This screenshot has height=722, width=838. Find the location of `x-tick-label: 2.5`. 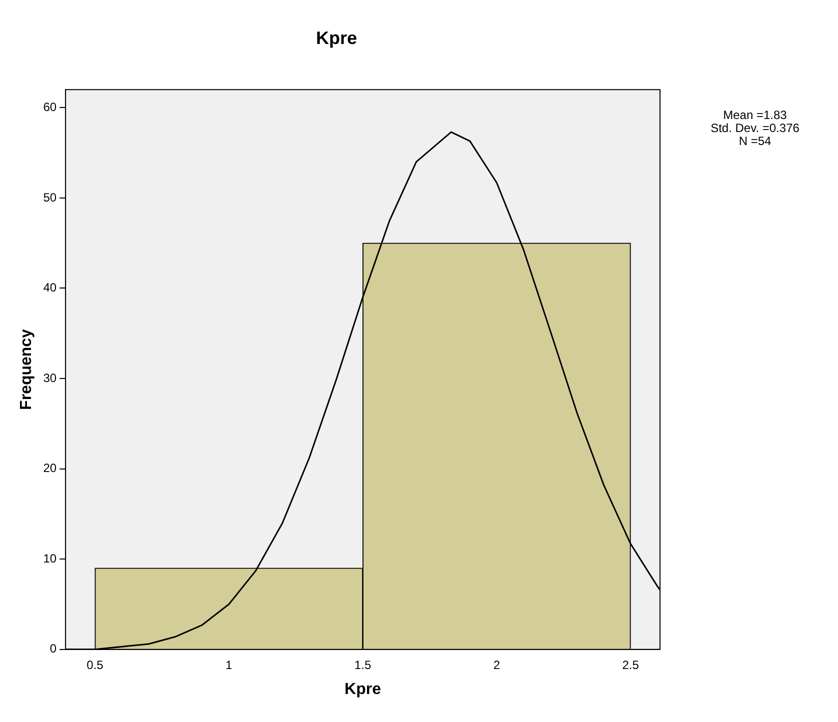

x-tick-label: 2.5 is located at coordinates (631, 665).